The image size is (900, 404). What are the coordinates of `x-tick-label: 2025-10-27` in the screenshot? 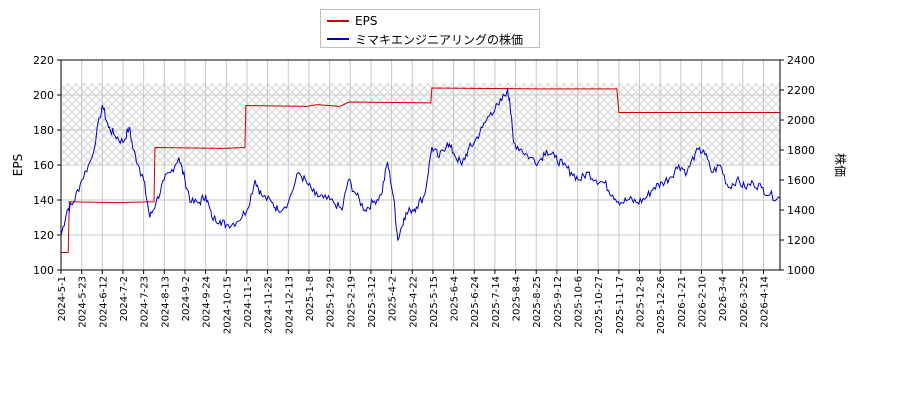 It's located at (599, 305).